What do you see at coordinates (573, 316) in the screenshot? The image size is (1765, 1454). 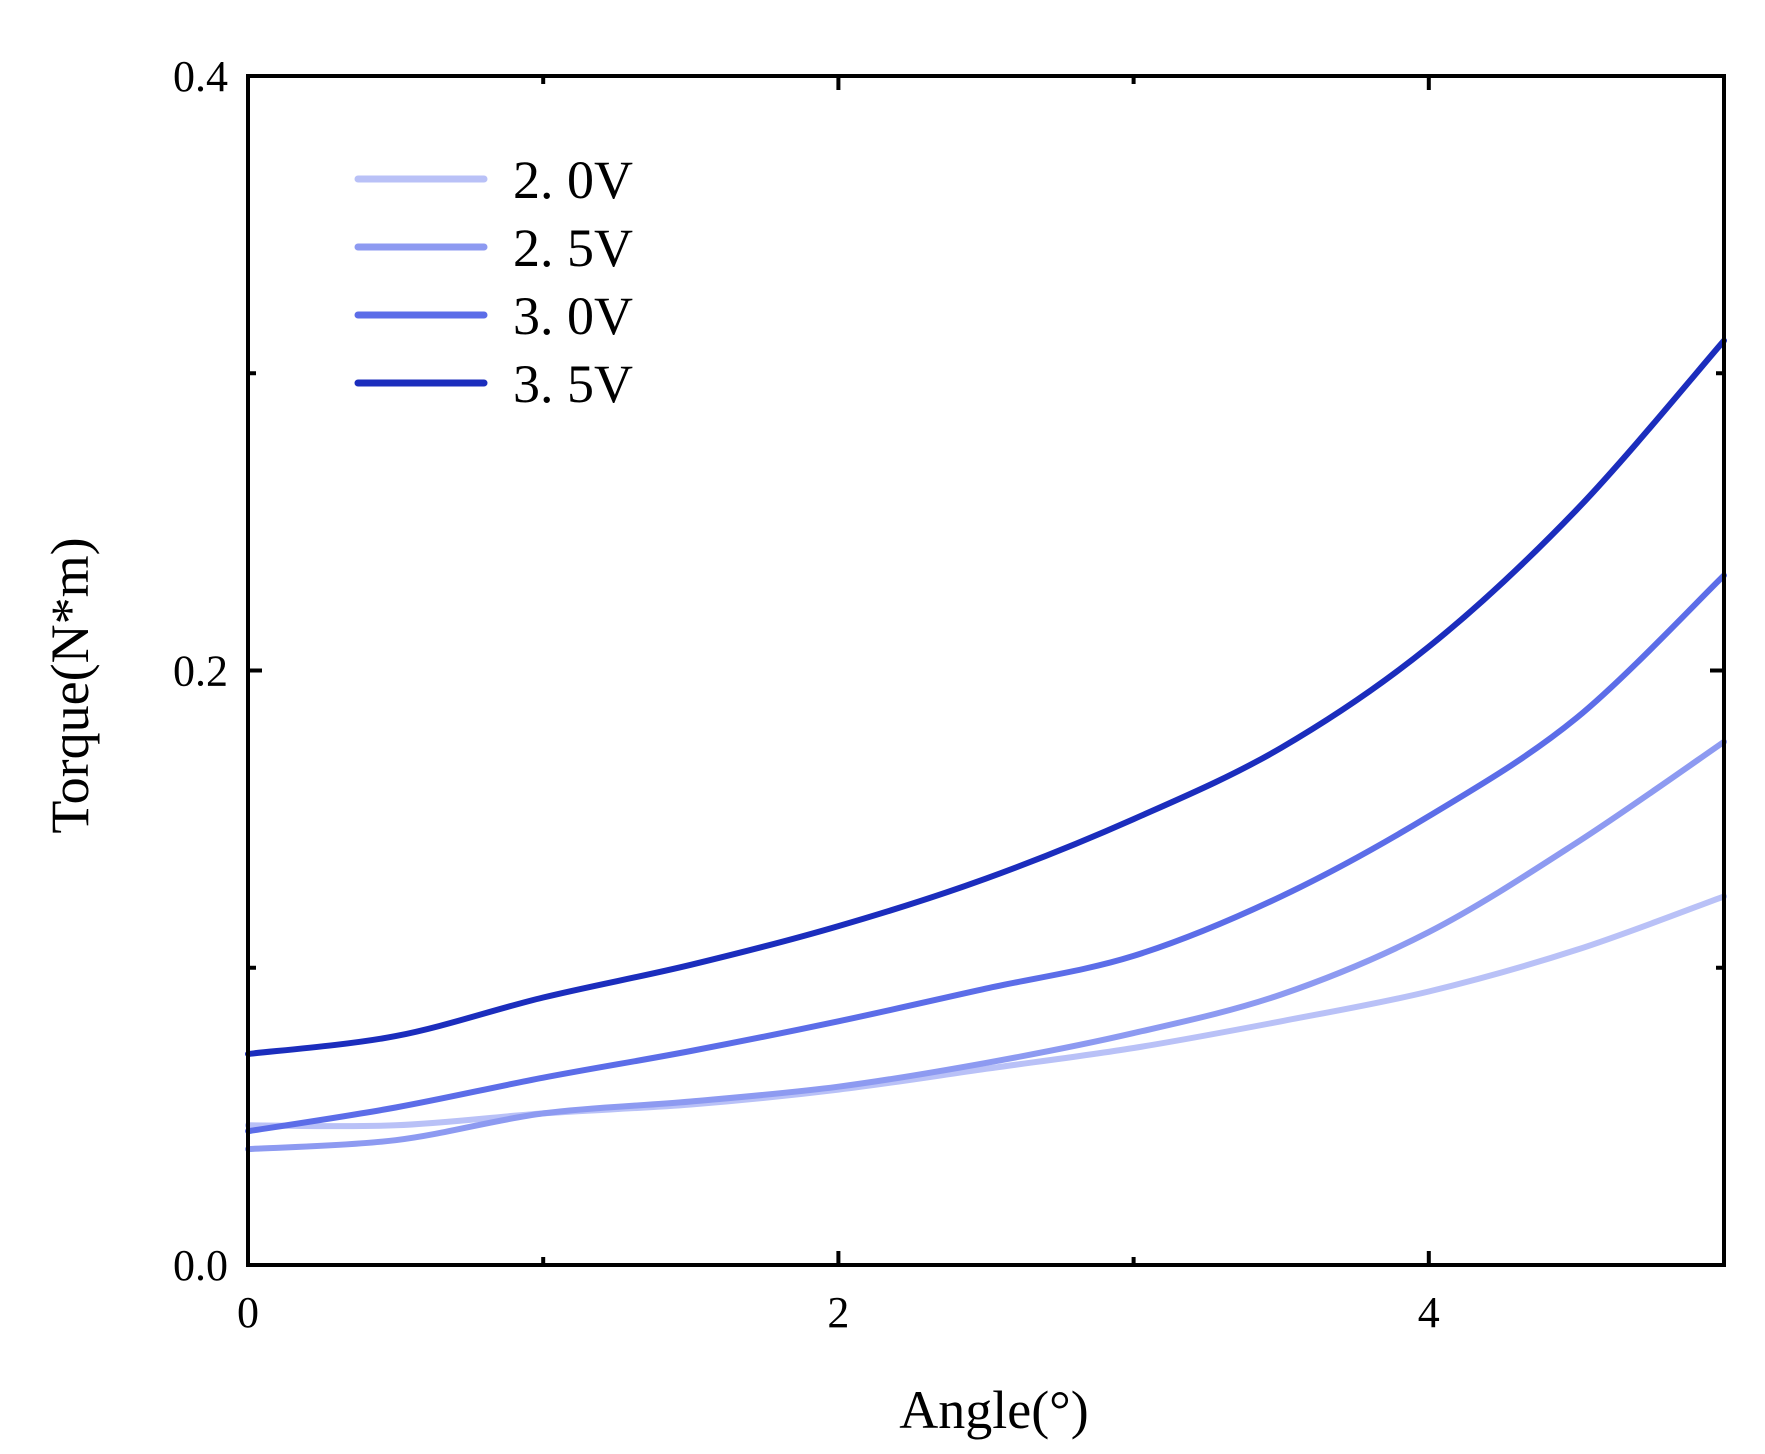 I see `legend-label-3: 3. 0V` at bounding box center [573, 316].